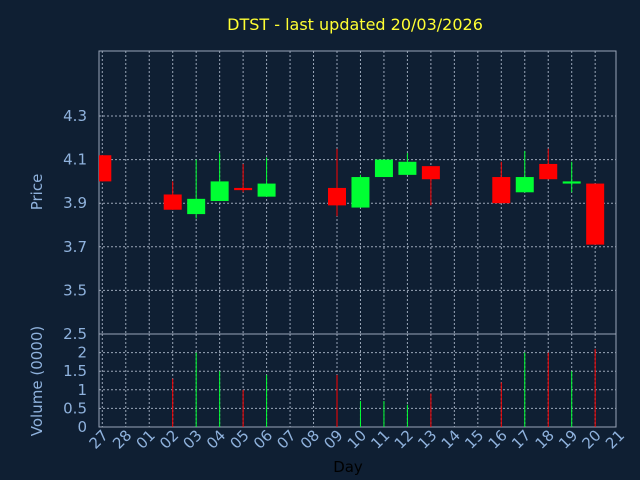 The image size is (640, 480). I want to click on price-axis-label: Price, so click(37, 192).